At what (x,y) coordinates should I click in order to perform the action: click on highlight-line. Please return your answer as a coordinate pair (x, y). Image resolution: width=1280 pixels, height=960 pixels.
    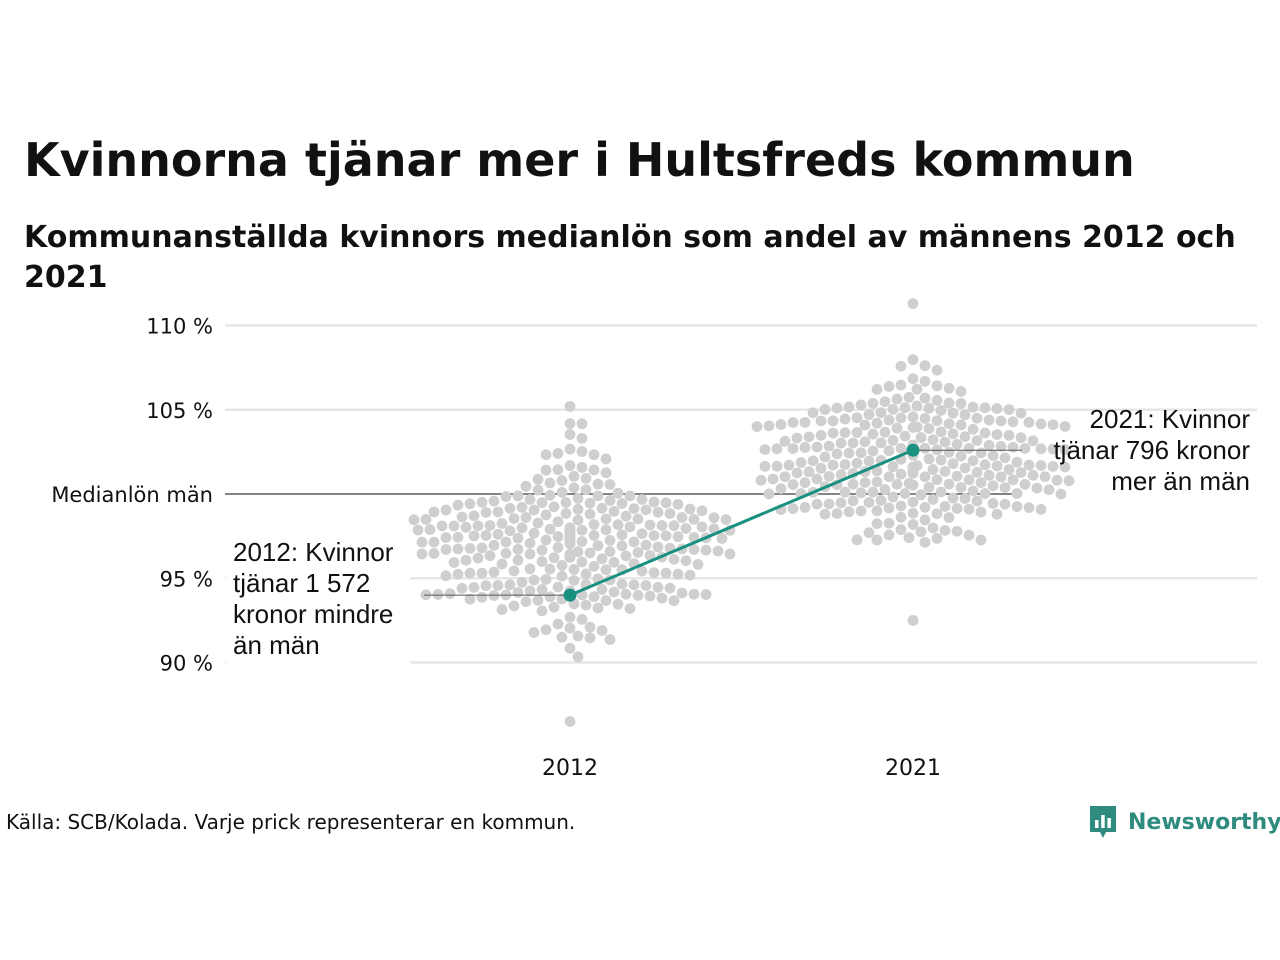
    Looking at the image, I should click on (741, 522).